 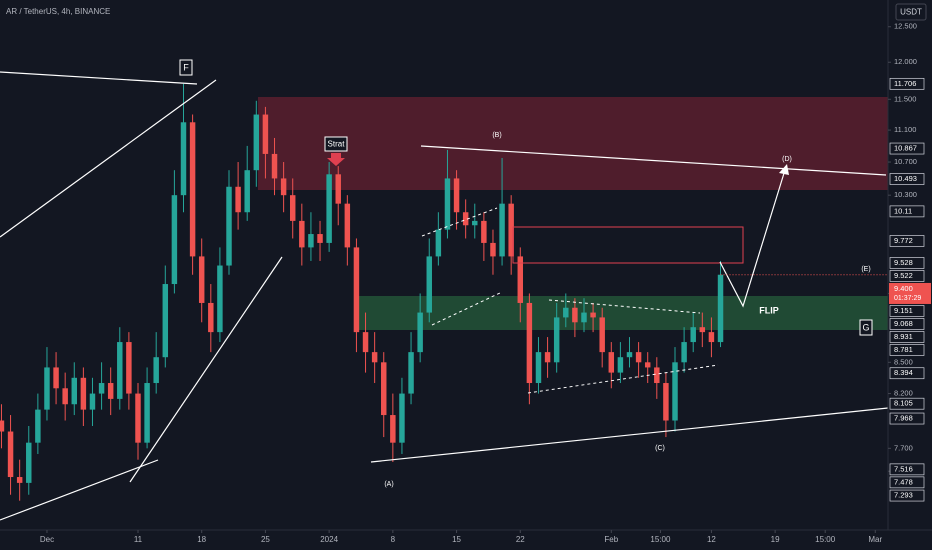 What do you see at coordinates (903, 210) in the screenshot?
I see `price-tag-label: 10.11` at bounding box center [903, 210].